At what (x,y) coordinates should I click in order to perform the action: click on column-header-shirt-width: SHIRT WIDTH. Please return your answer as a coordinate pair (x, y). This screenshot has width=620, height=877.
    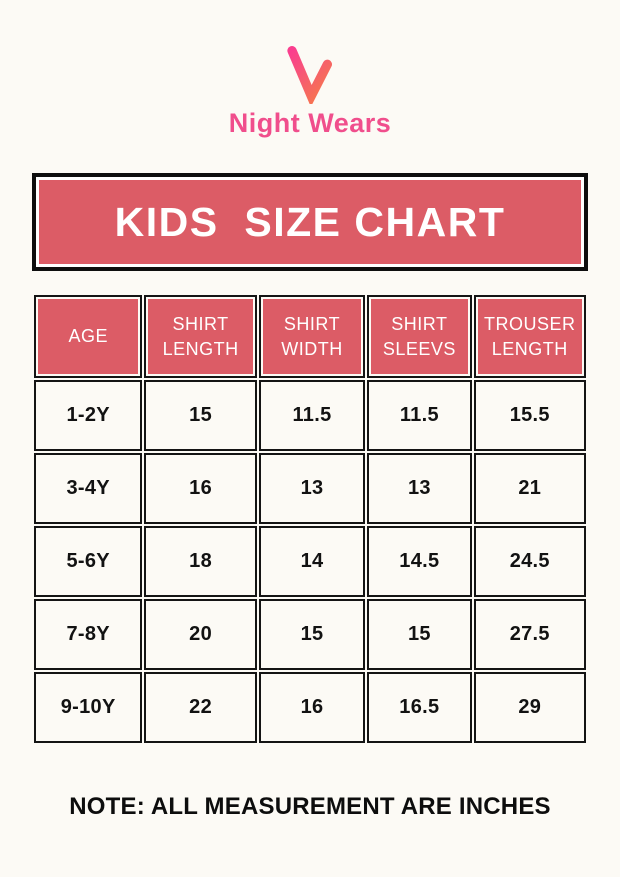
    Looking at the image, I should click on (312, 336).